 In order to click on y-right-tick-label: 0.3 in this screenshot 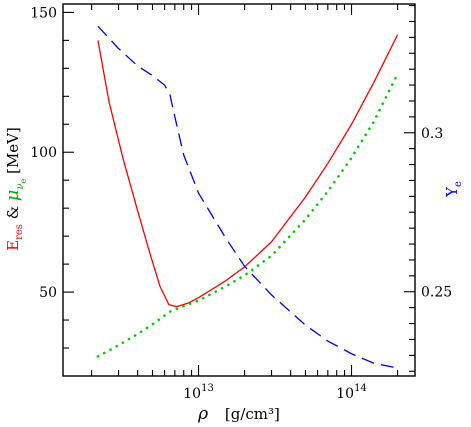, I will do `click(432, 134)`.